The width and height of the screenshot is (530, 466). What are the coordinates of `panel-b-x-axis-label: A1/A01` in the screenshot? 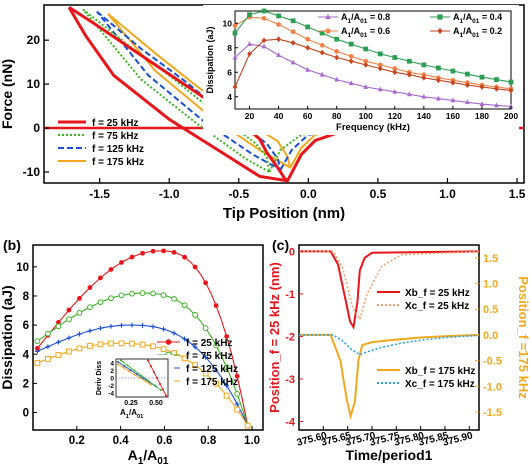 It's located at (148, 456).